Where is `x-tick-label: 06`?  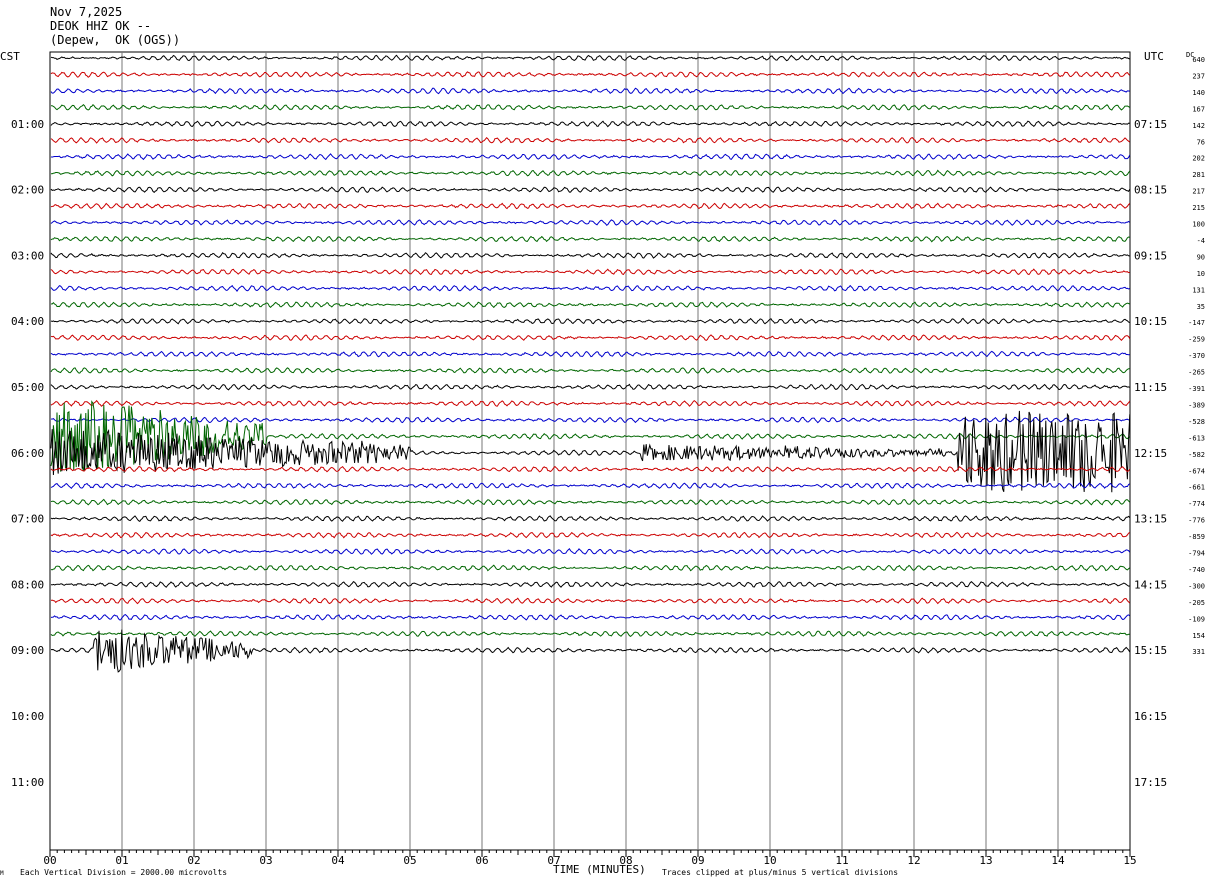
x-tick-label: 06 is located at coordinates (481, 860).